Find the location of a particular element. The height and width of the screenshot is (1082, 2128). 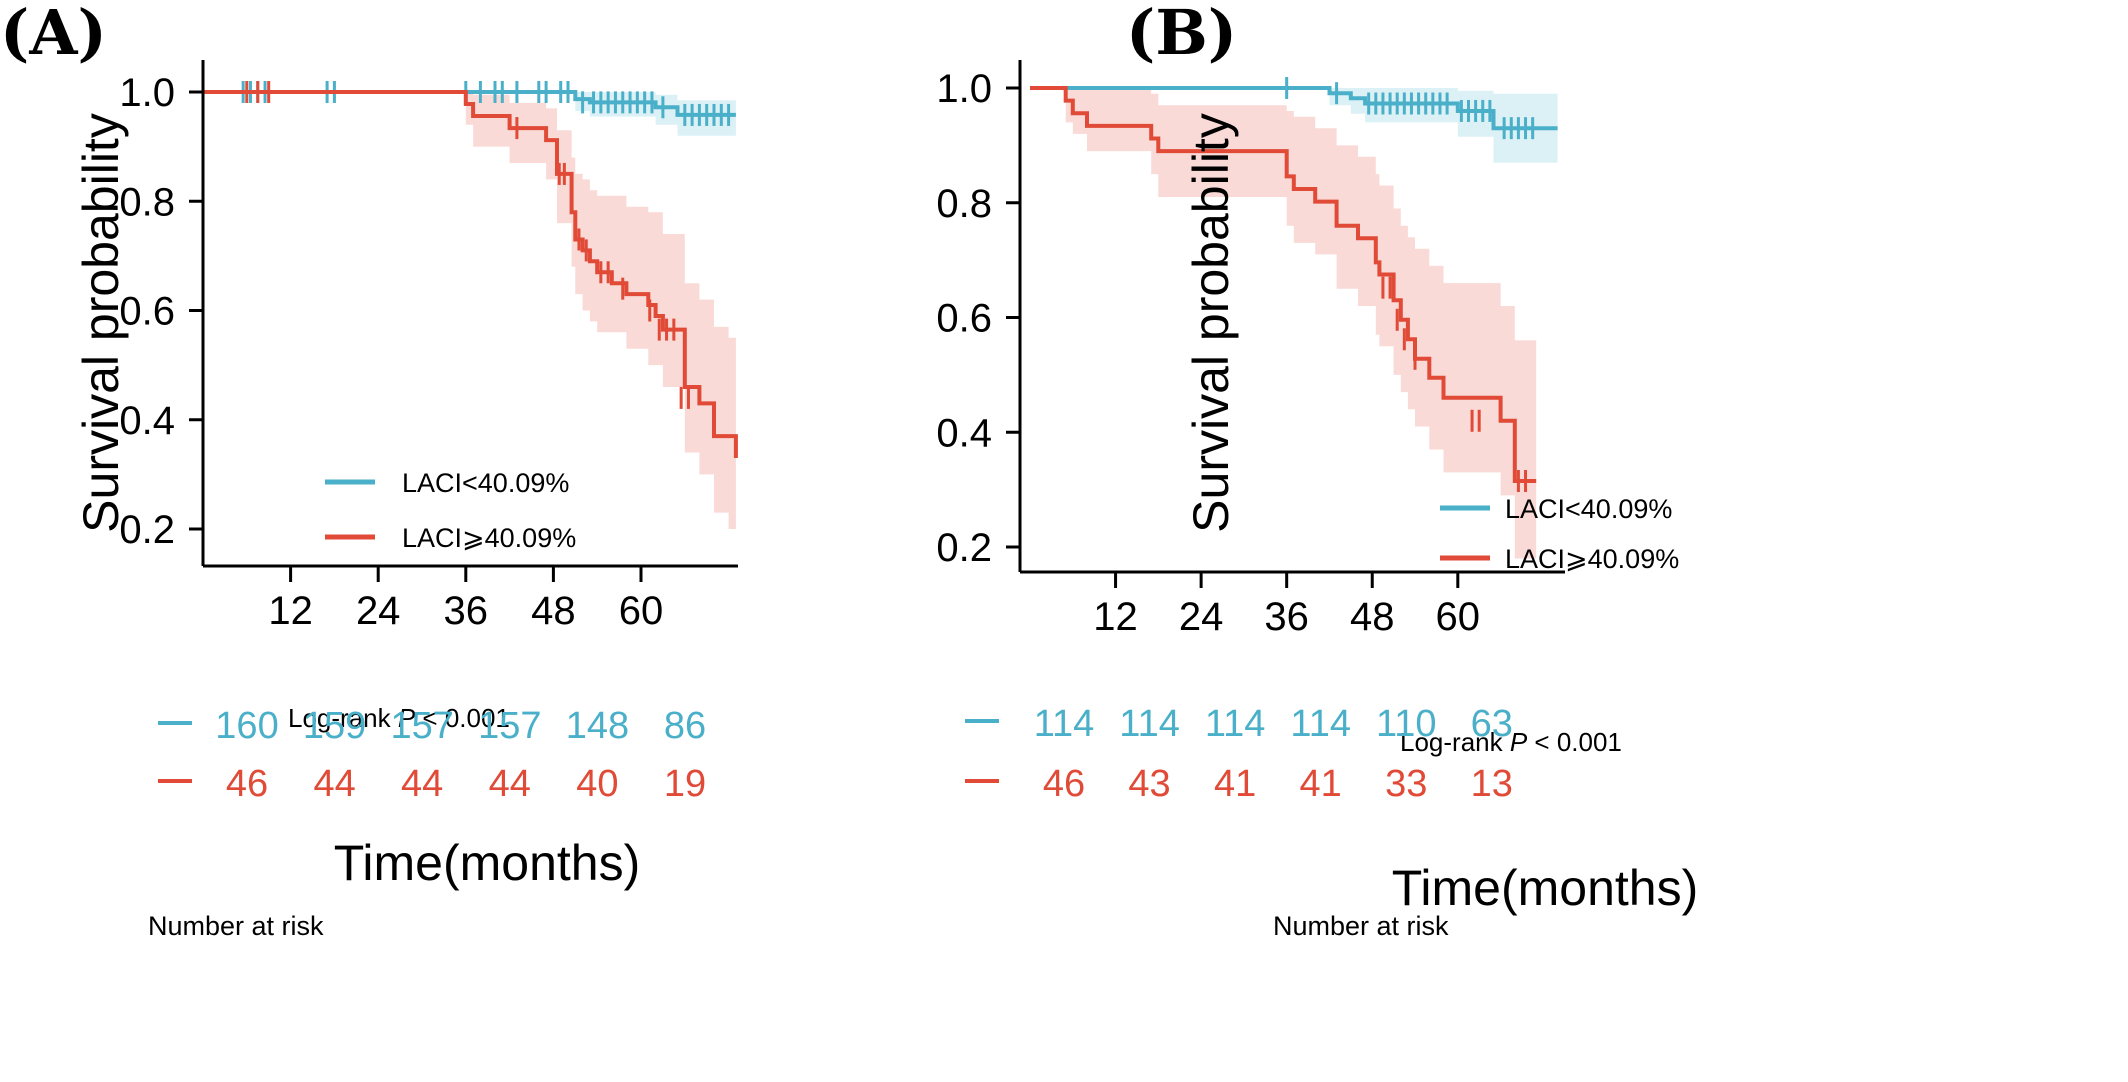

panel-b-label: (B) is located at coordinates (1181, 34).